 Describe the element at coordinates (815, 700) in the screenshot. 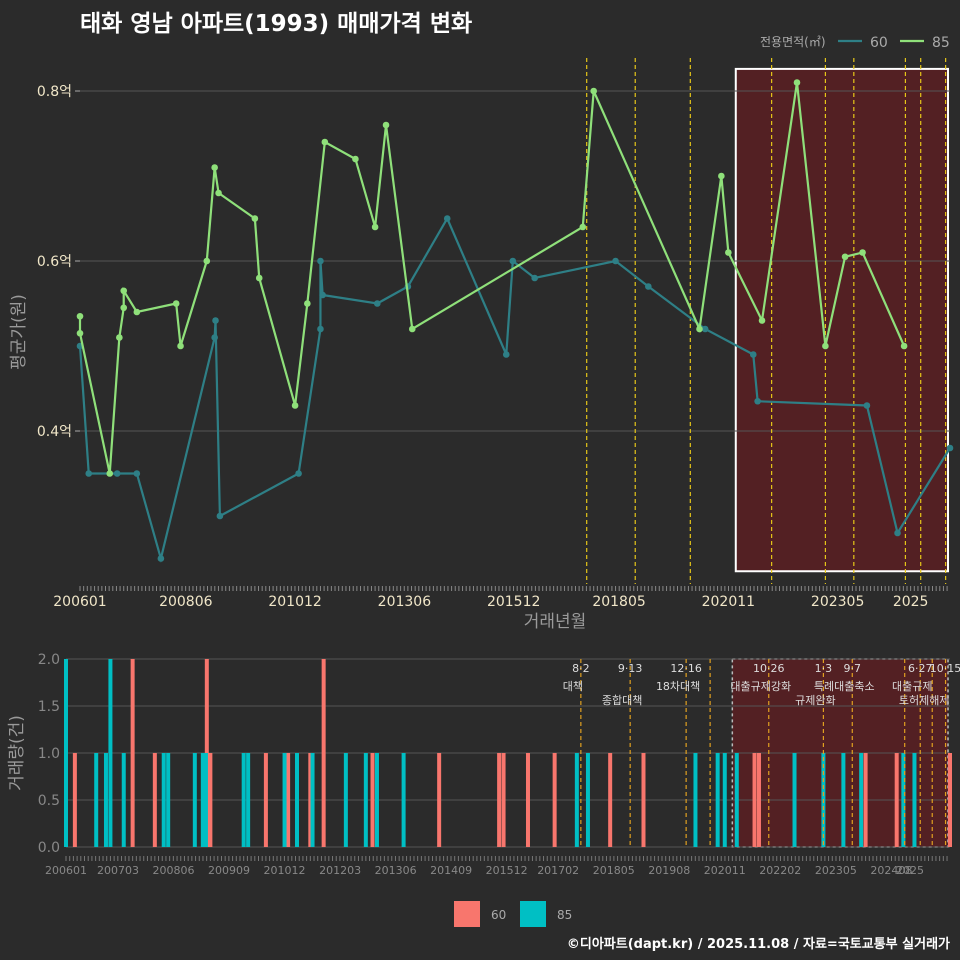

I see `policy-label: 규제완화` at that location.